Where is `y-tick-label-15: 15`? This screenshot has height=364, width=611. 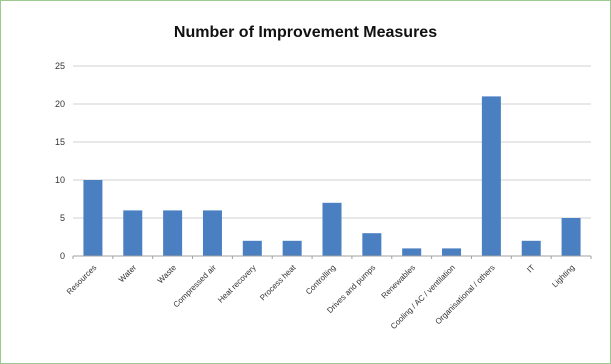
y-tick-label-15: 15 is located at coordinates (60, 142).